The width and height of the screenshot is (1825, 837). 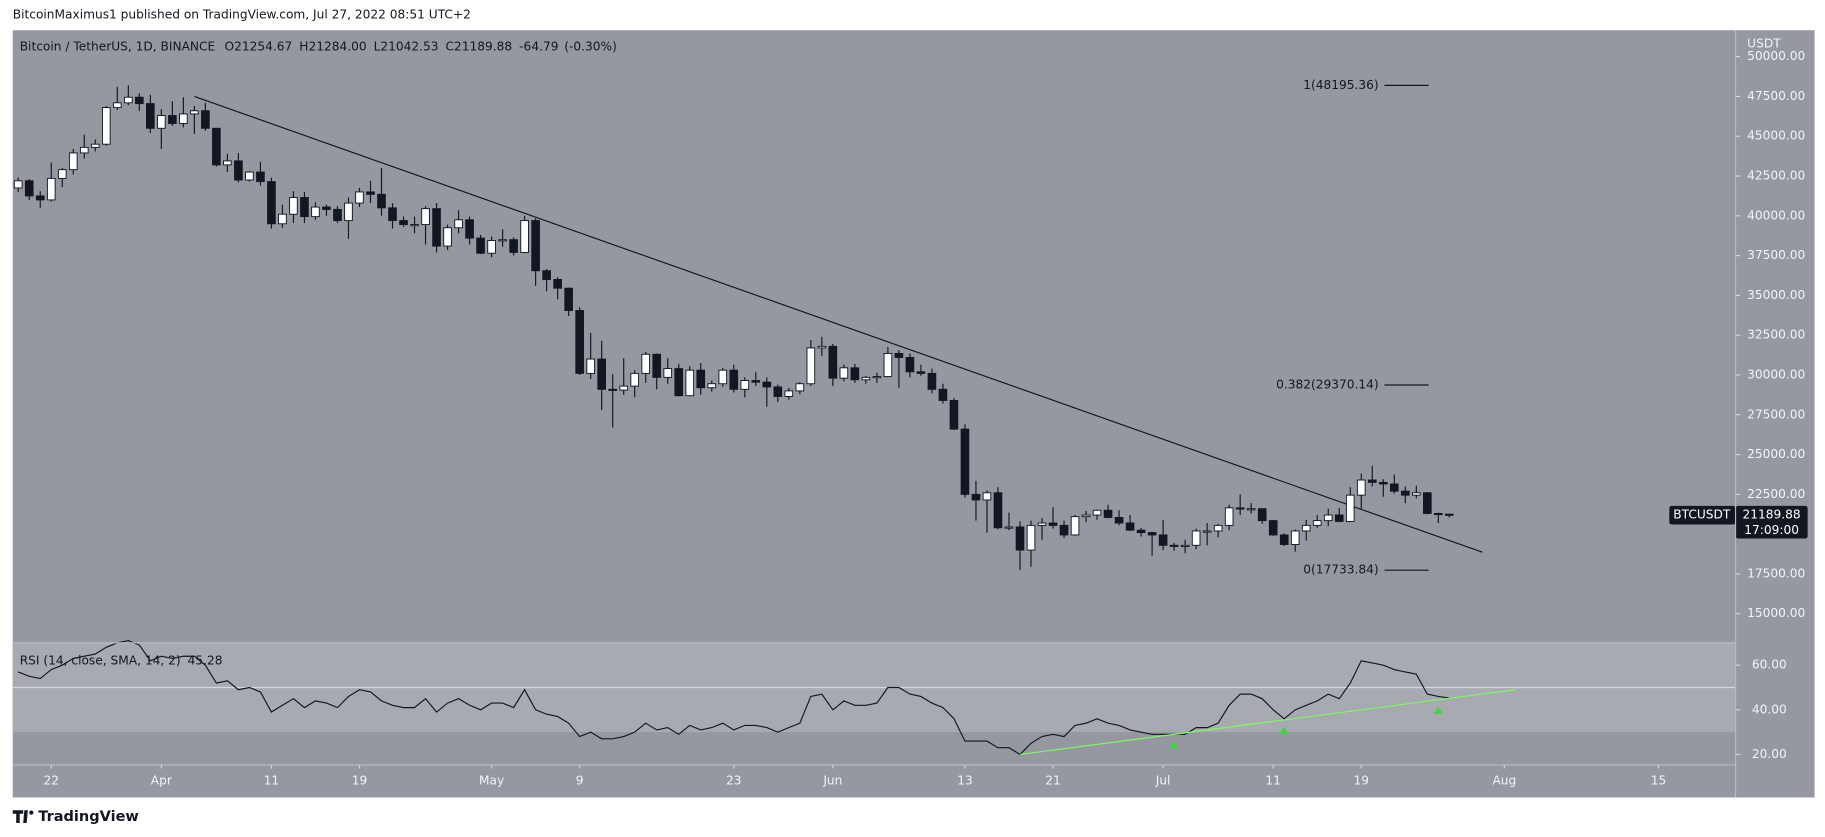 What do you see at coordinates (118, 46) in the screenshot?
I see `title: Bitcoin / TetherUS, 1D, BINANCE` at bounding box center [118, 46].